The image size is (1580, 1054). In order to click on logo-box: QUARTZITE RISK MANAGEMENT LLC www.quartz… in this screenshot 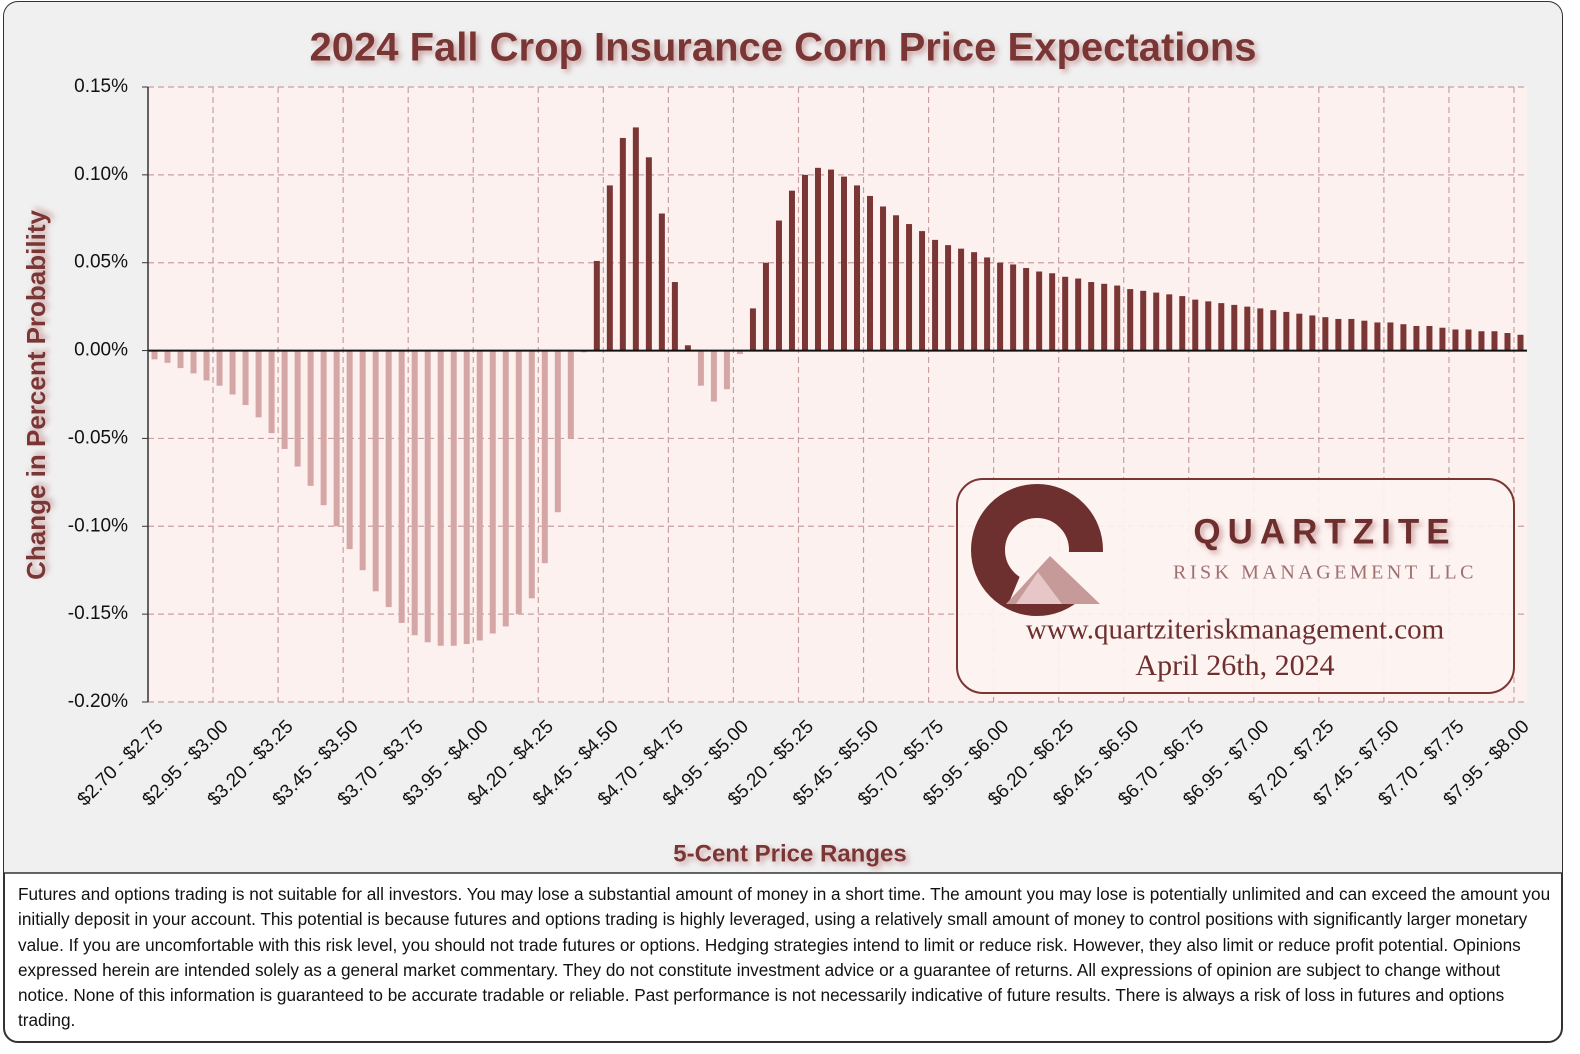, I will do `click(1235, 586)`.